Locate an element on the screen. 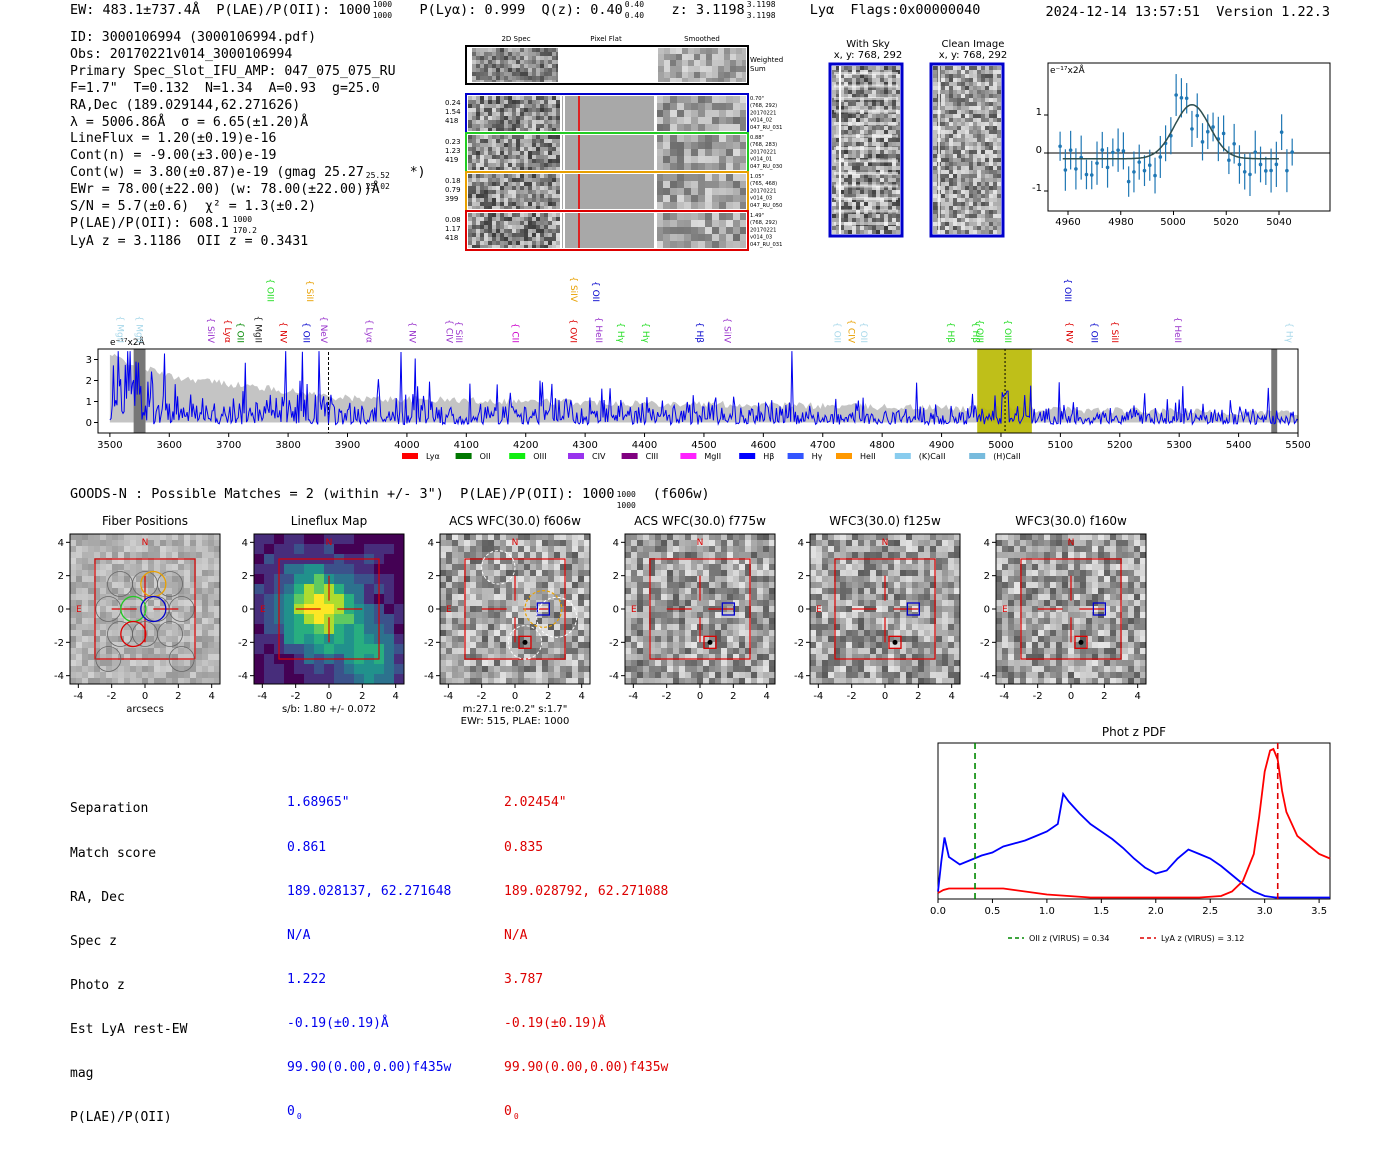  sky-band is located at coordinates (866, 161).